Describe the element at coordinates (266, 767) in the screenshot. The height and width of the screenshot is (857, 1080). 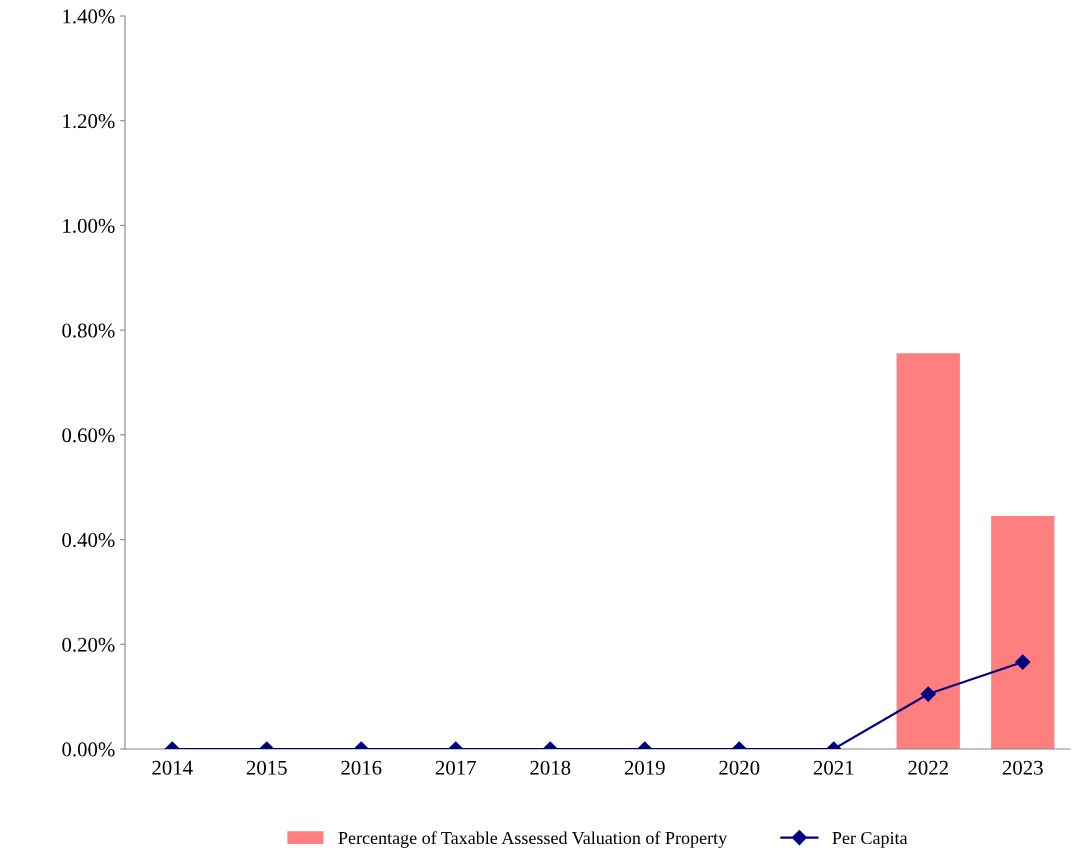
I see `x-tick-label: 2015` at that location.